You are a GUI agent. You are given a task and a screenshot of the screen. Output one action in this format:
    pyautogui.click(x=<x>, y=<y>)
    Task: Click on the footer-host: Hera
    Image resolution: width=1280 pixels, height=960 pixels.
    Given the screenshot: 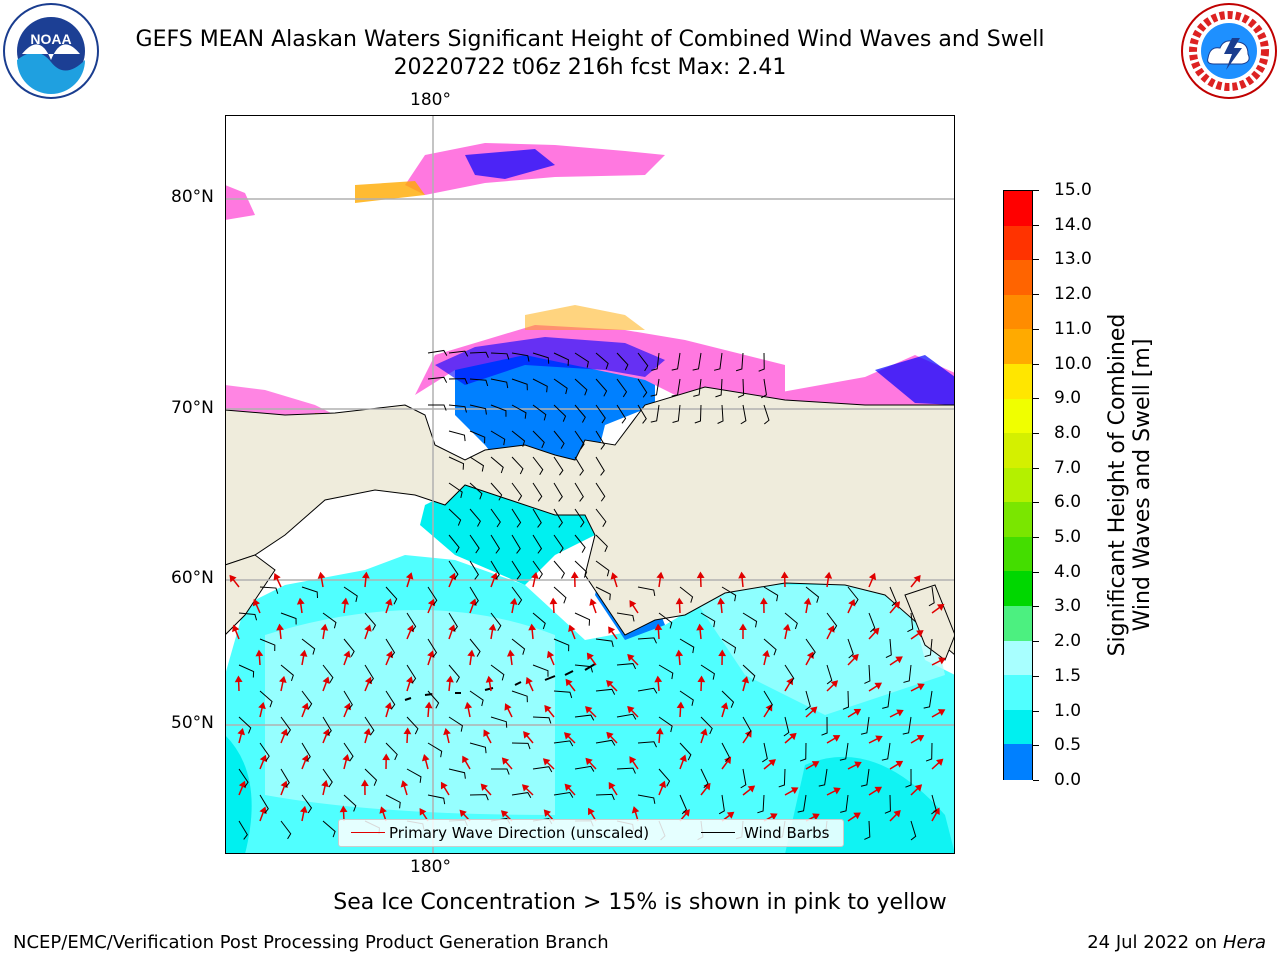 What is the action you would take?
    pyautogui.click(x=1244, y=942)
    